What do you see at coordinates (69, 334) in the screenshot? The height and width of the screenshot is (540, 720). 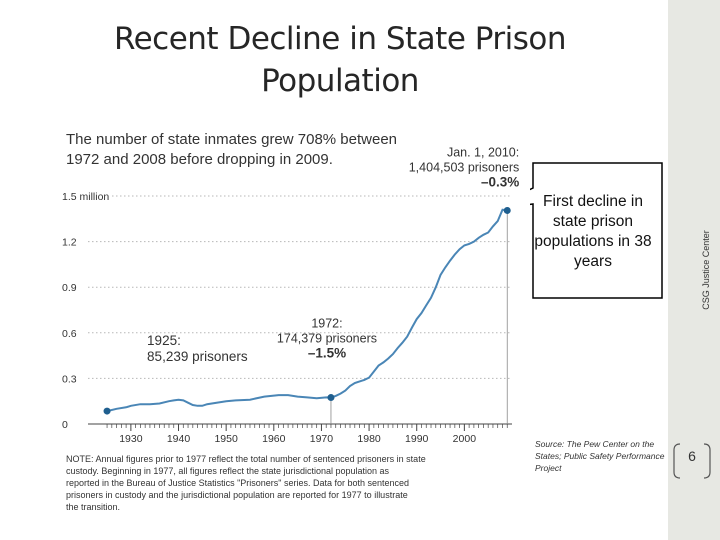 I see `y-tick-label: 0.6` at bounding box center [69, 334].